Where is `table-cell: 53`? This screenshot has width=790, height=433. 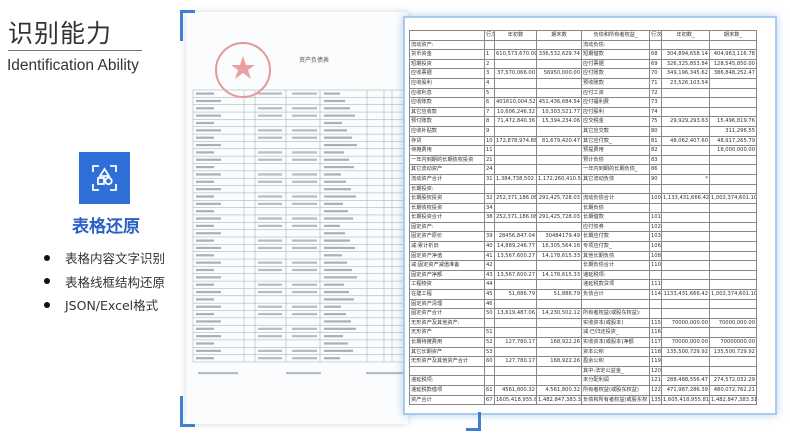
table-cell: 53 is located at coordinates (489, 352).